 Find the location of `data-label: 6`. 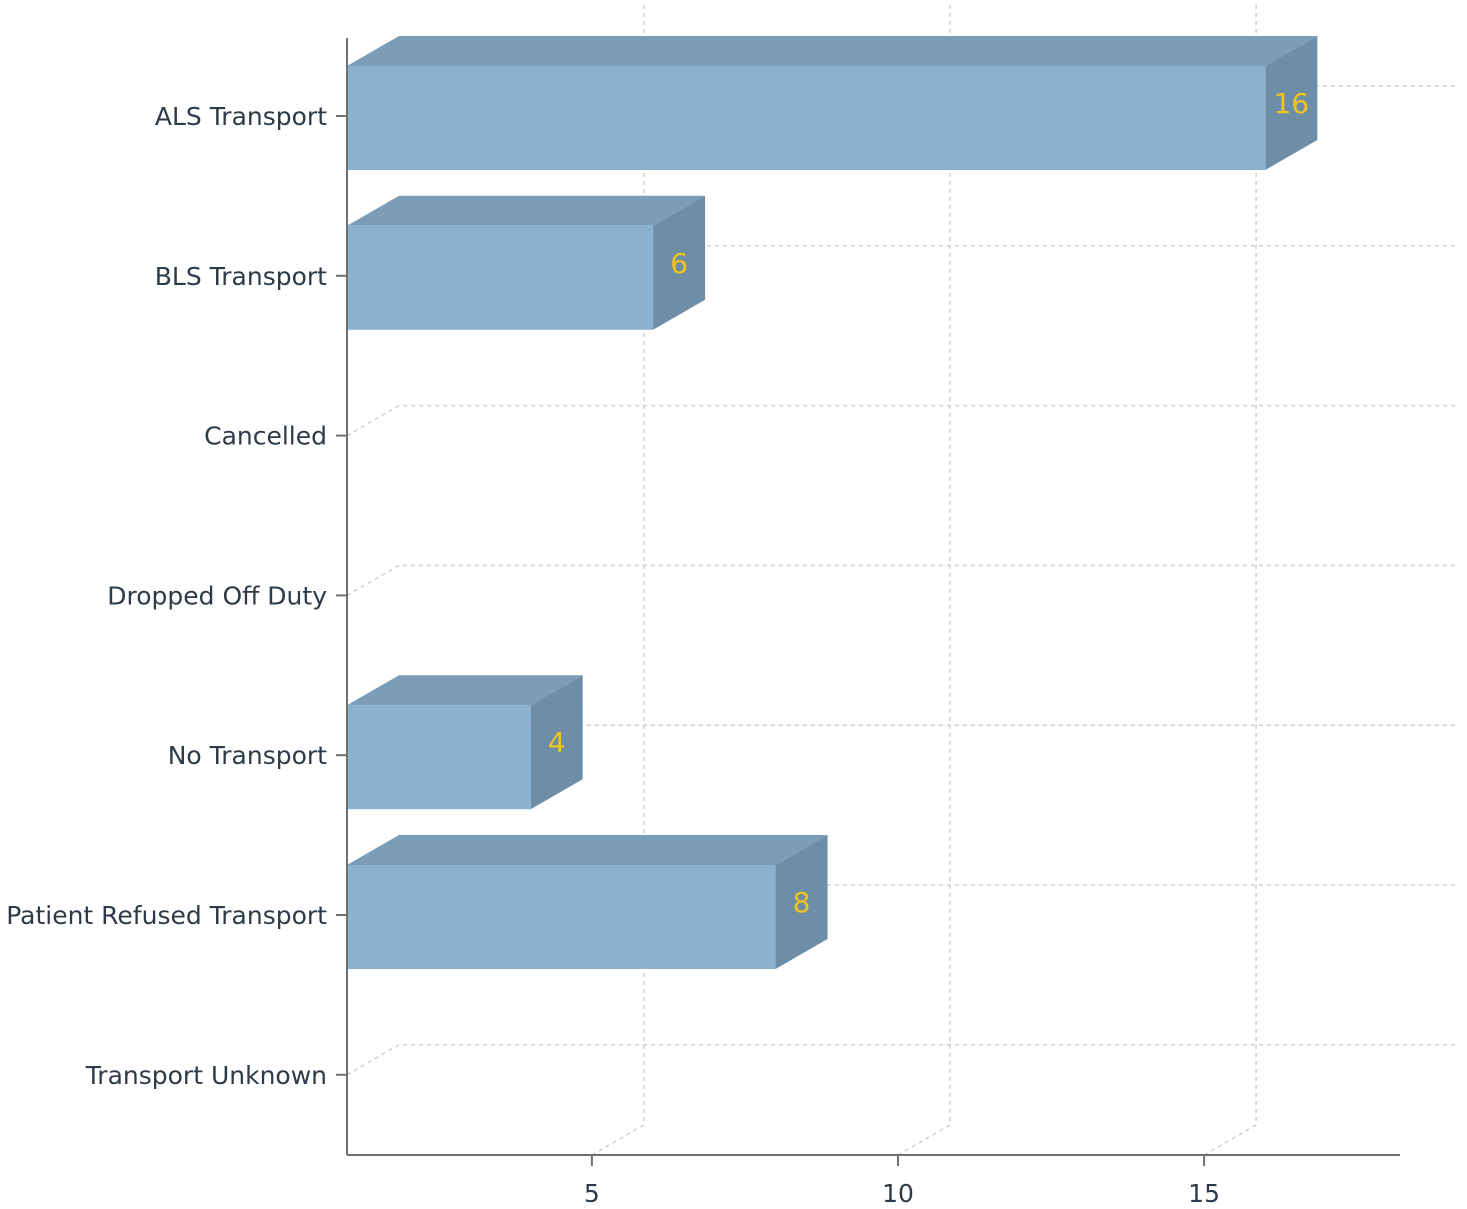

data-label: 6 is located at coordinates (679, 263).